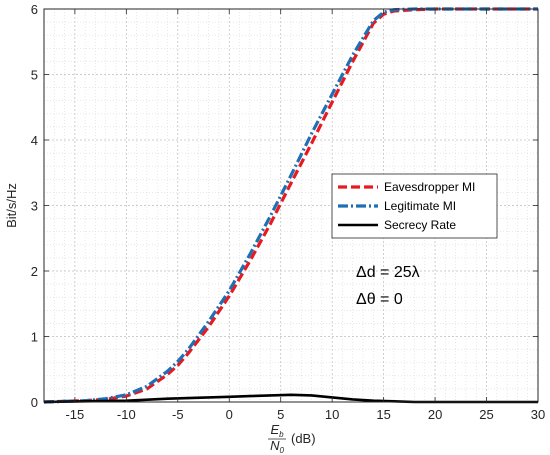  What do you see at coordinates (11, 205) in the screenshot?
I see `y-axis-label: Bit/s/Hz` at bounding box center [11, 205].